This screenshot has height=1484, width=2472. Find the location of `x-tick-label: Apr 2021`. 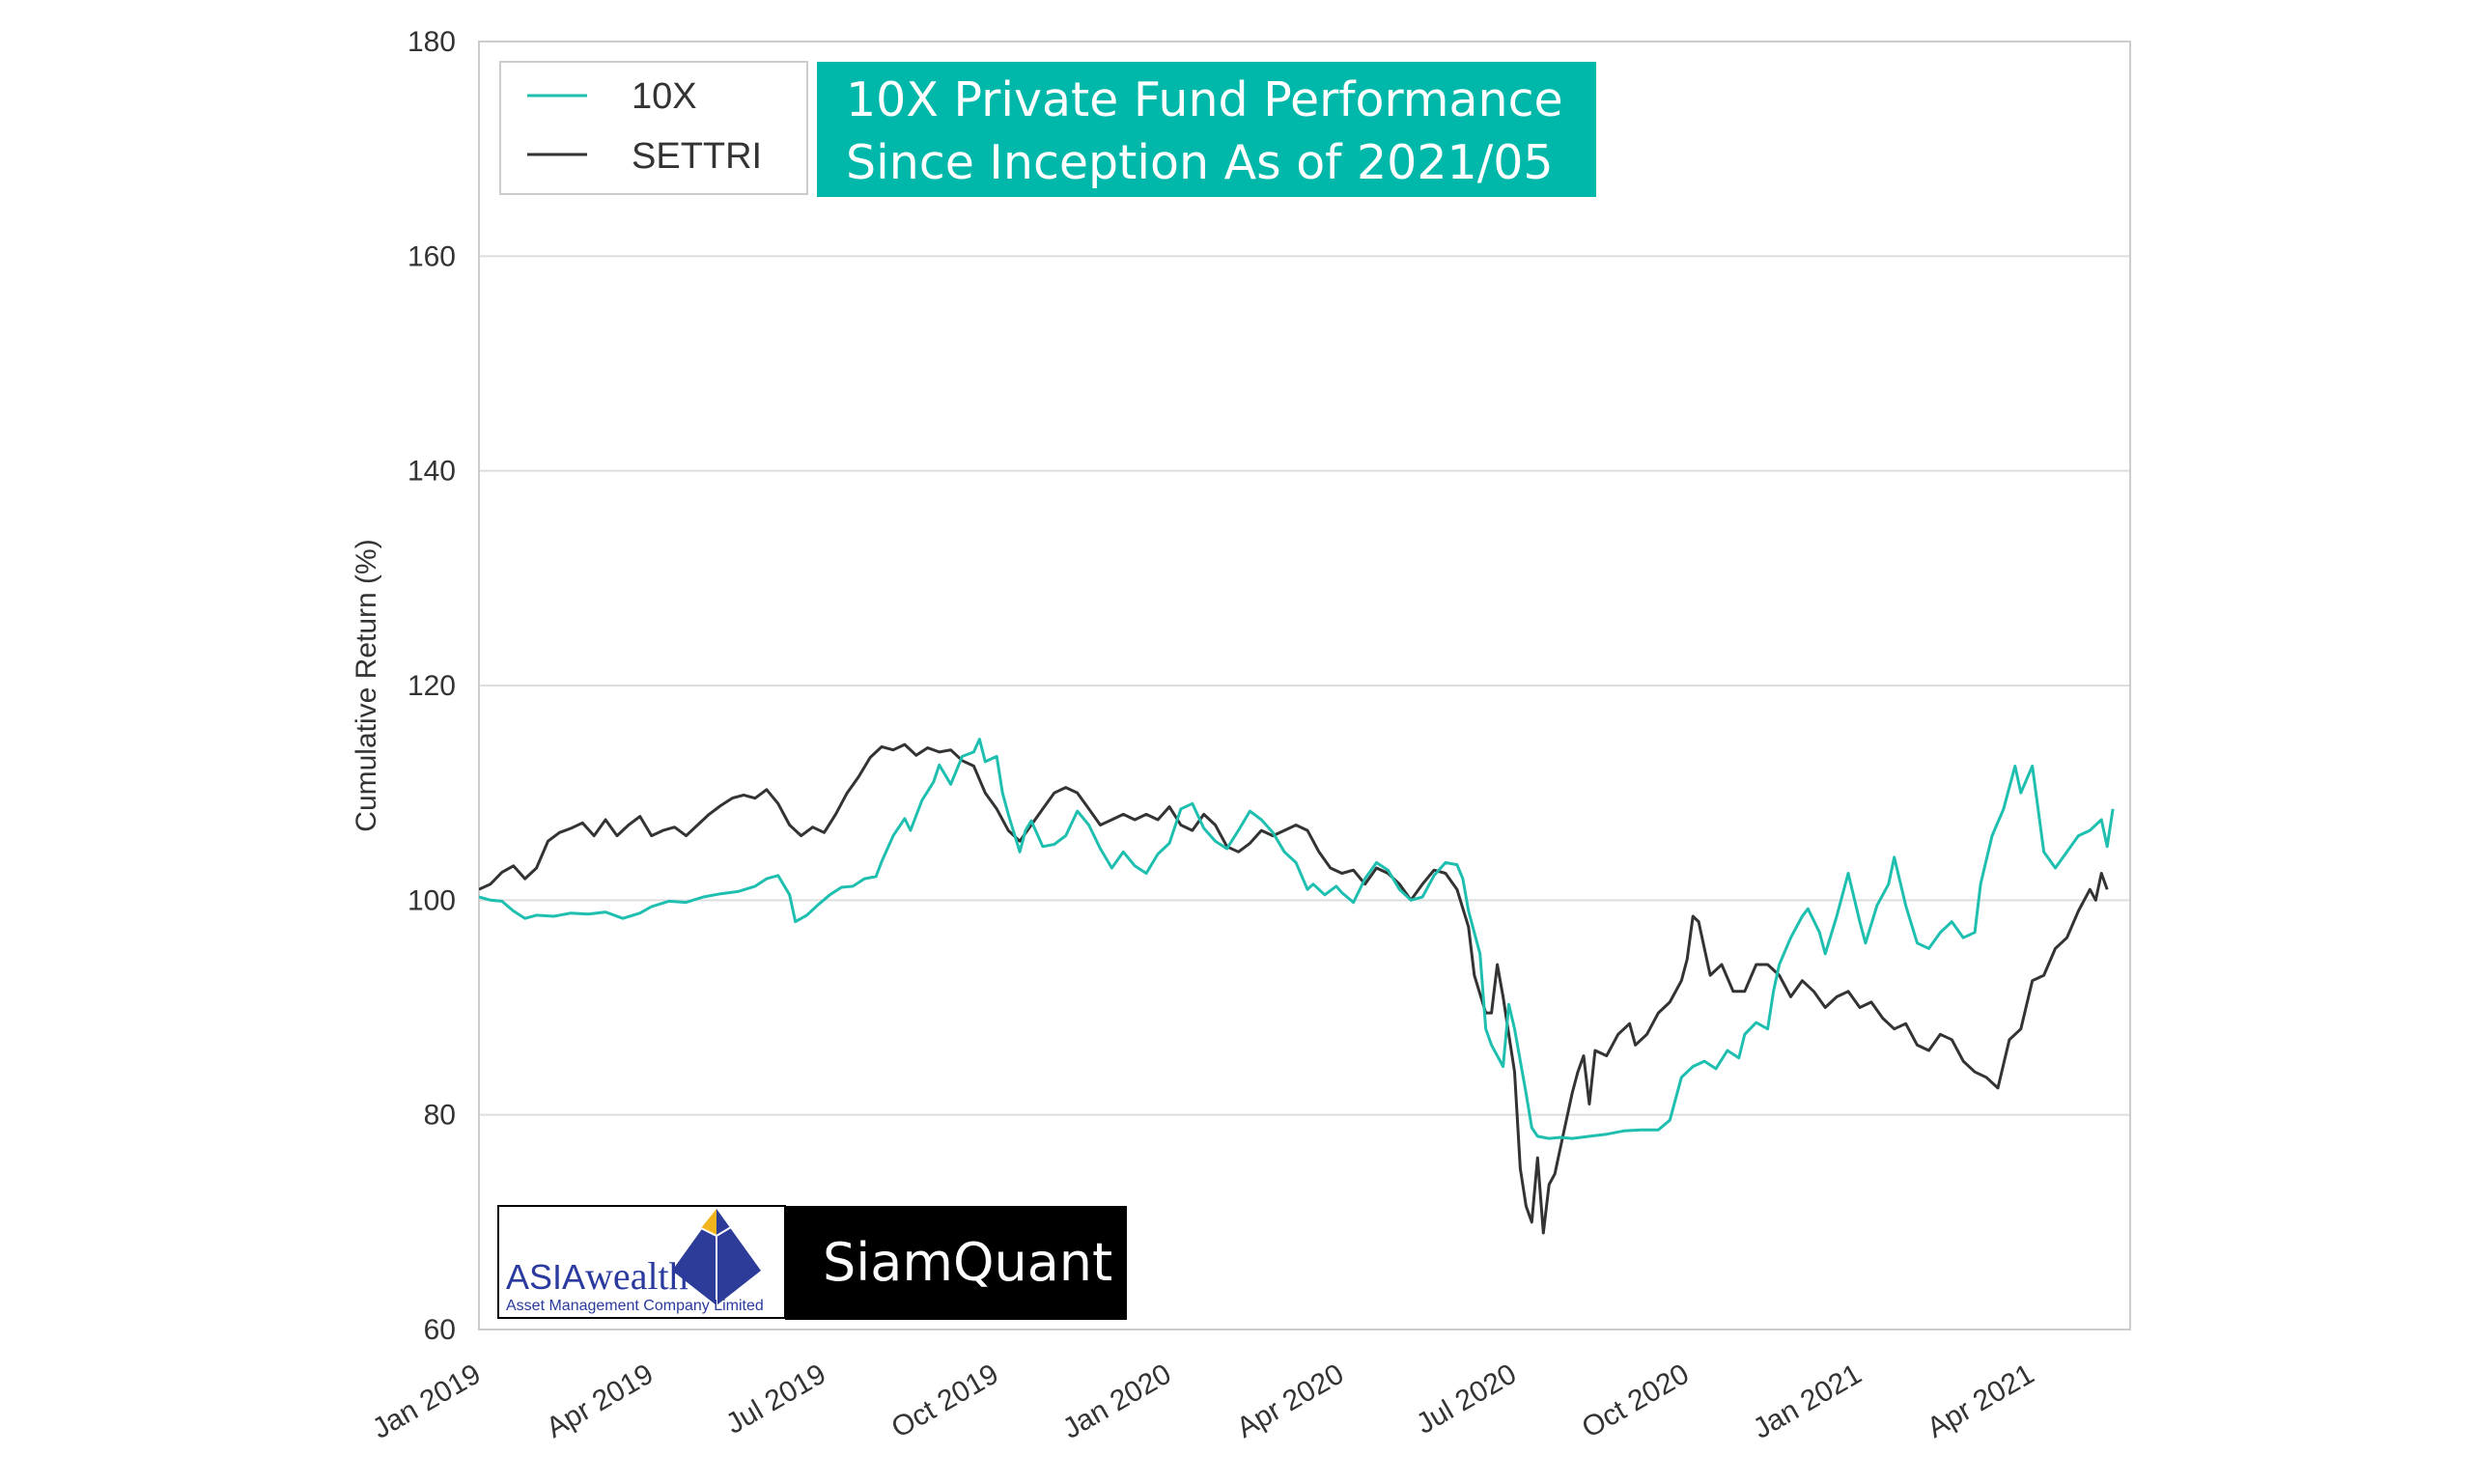

x-tick-label: Apr 2021 is located at coordinates (1980, 1401).